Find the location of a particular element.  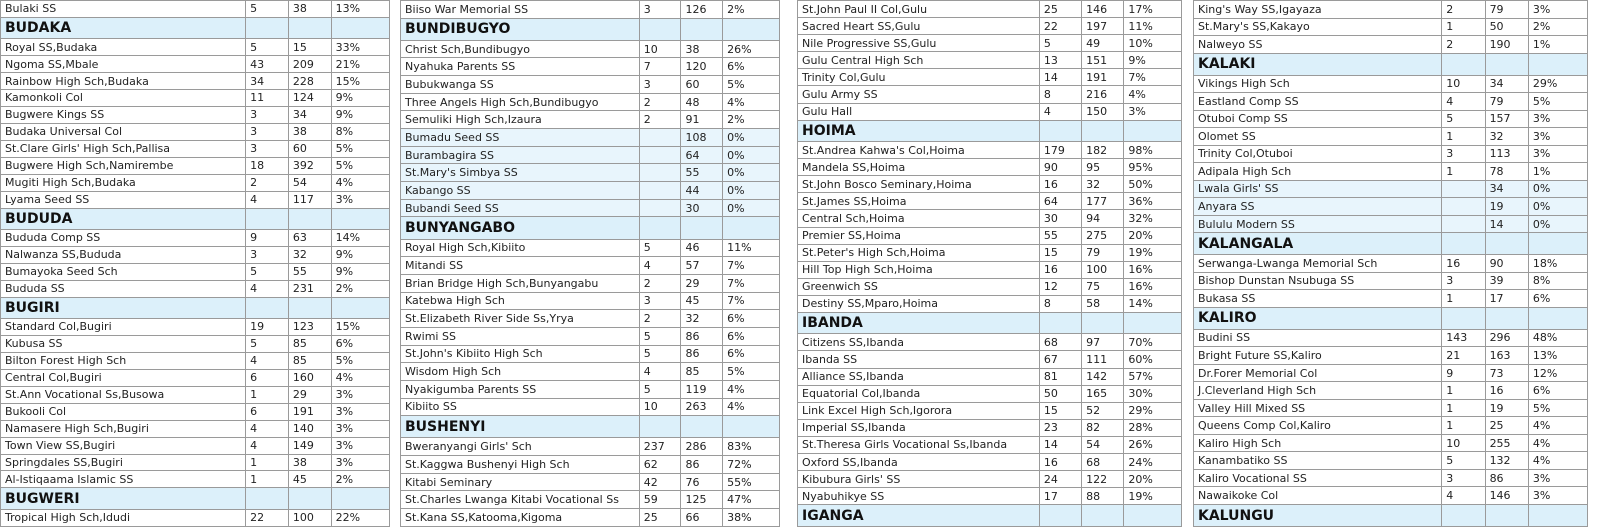

school-name: Alliance SS,Ibanda is located at coordinates (918, 376).